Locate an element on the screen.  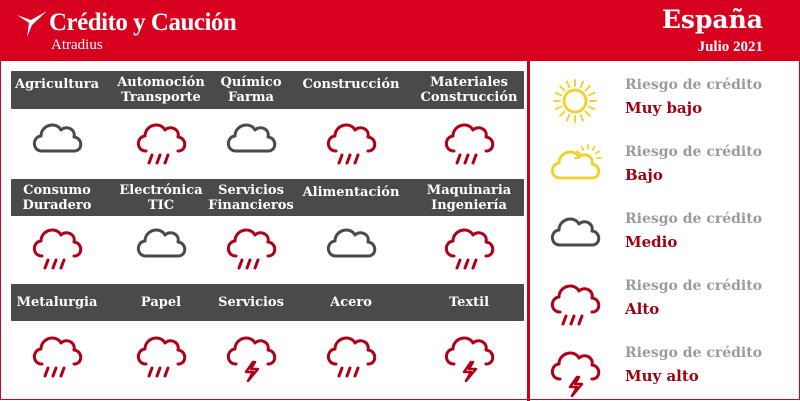
sector-label: Construcción is located at coordinates (351, 84).